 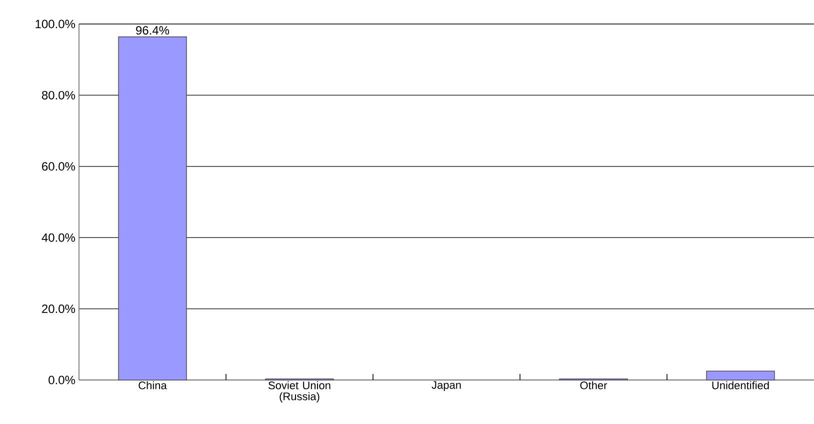 What do you see at coordinates (594, 385) in the screenshot?
I see `x-tick-label: Other` at bounding box center [594, 385].